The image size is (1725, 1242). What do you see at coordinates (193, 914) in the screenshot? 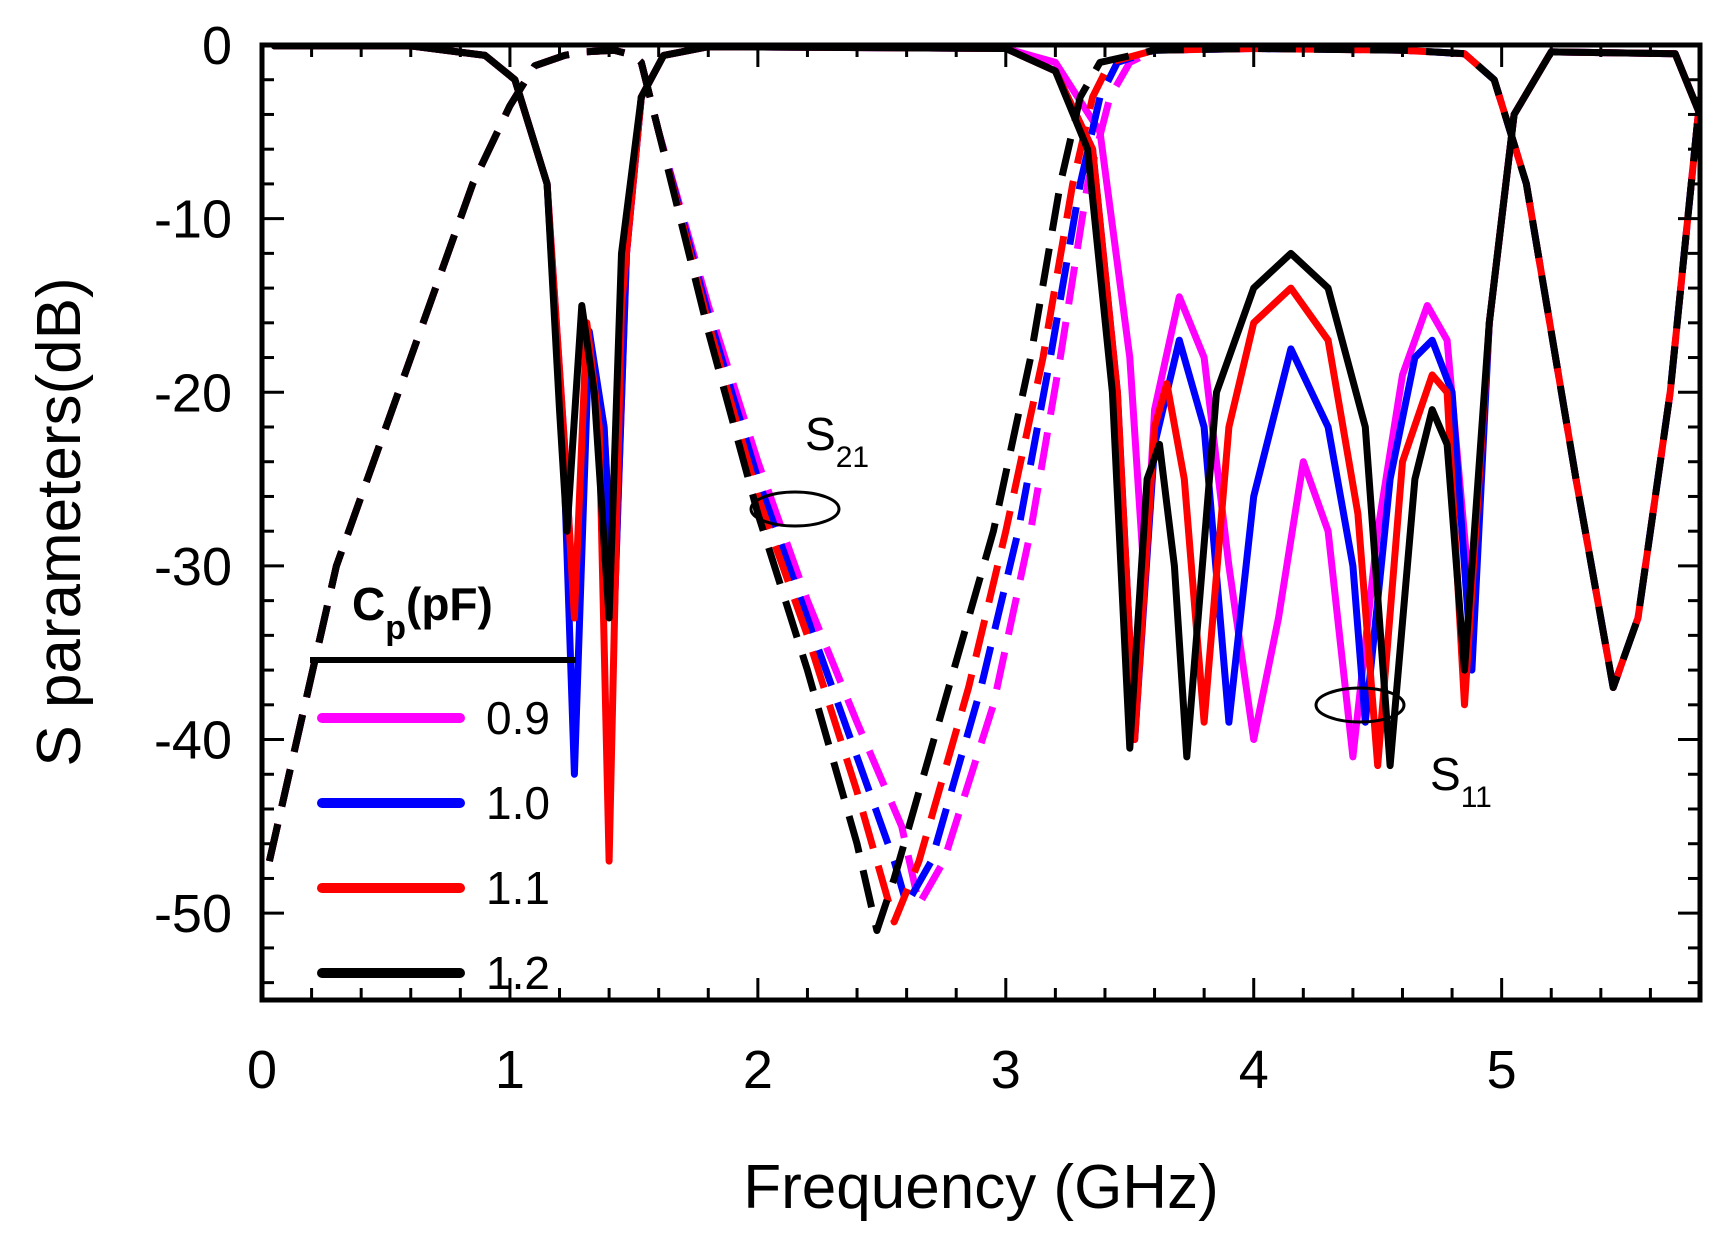
I see `y-tick-label: -50` at bounding box center [193, 914].